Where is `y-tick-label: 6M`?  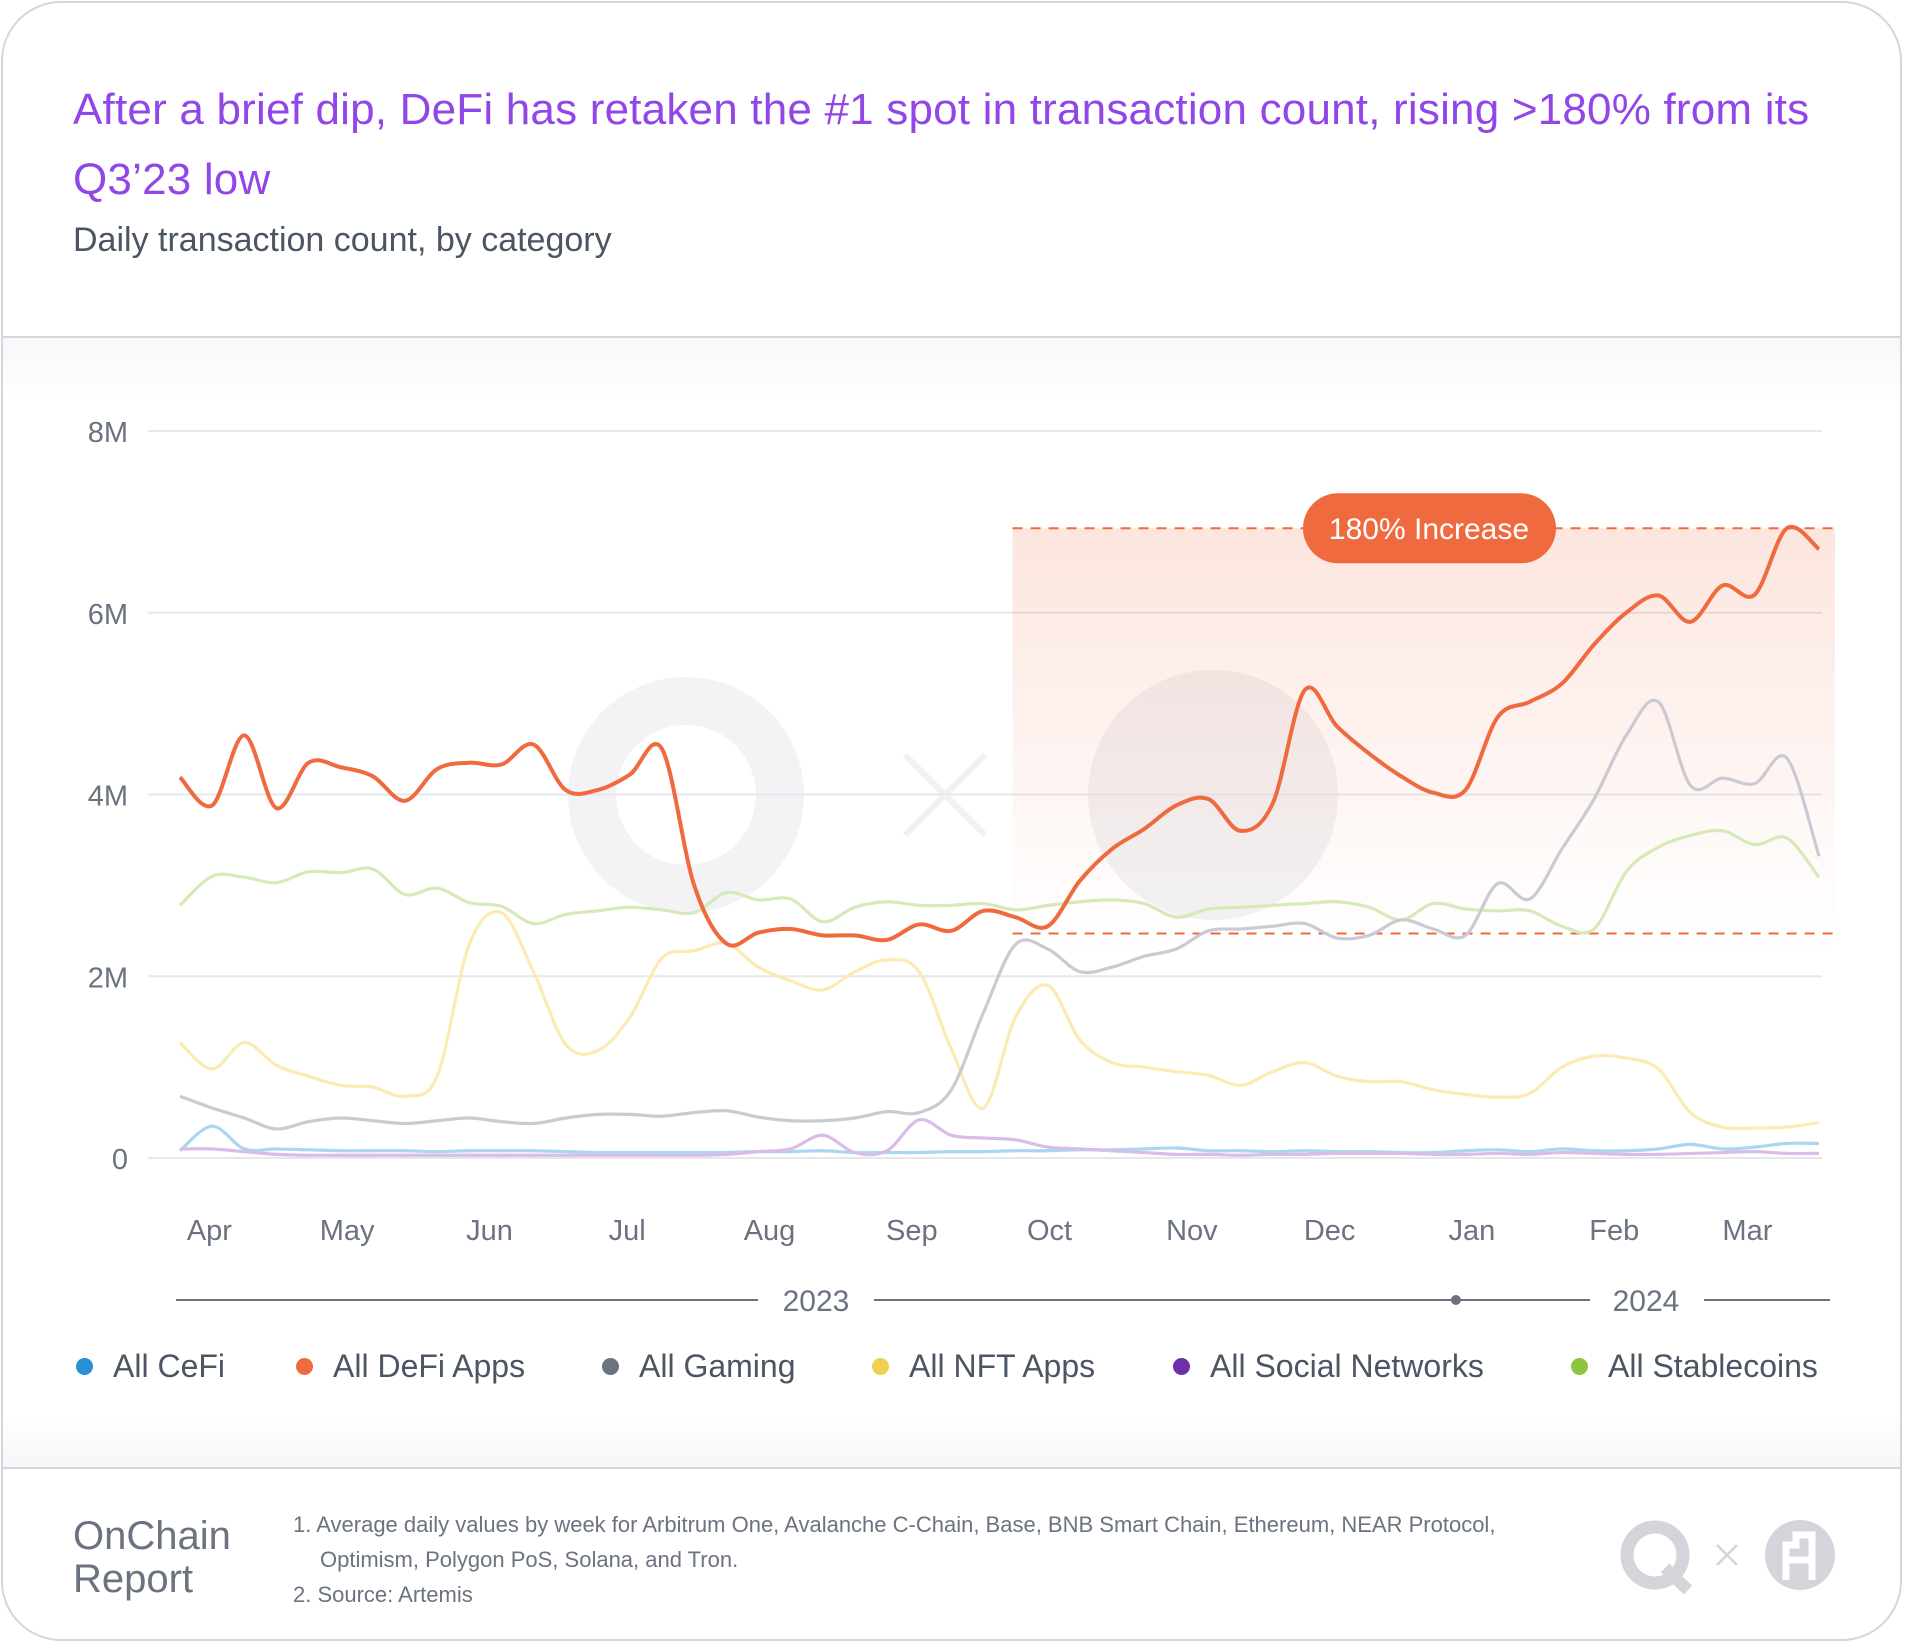
y-tick-label: 6M is located at coordinates (108, 615).